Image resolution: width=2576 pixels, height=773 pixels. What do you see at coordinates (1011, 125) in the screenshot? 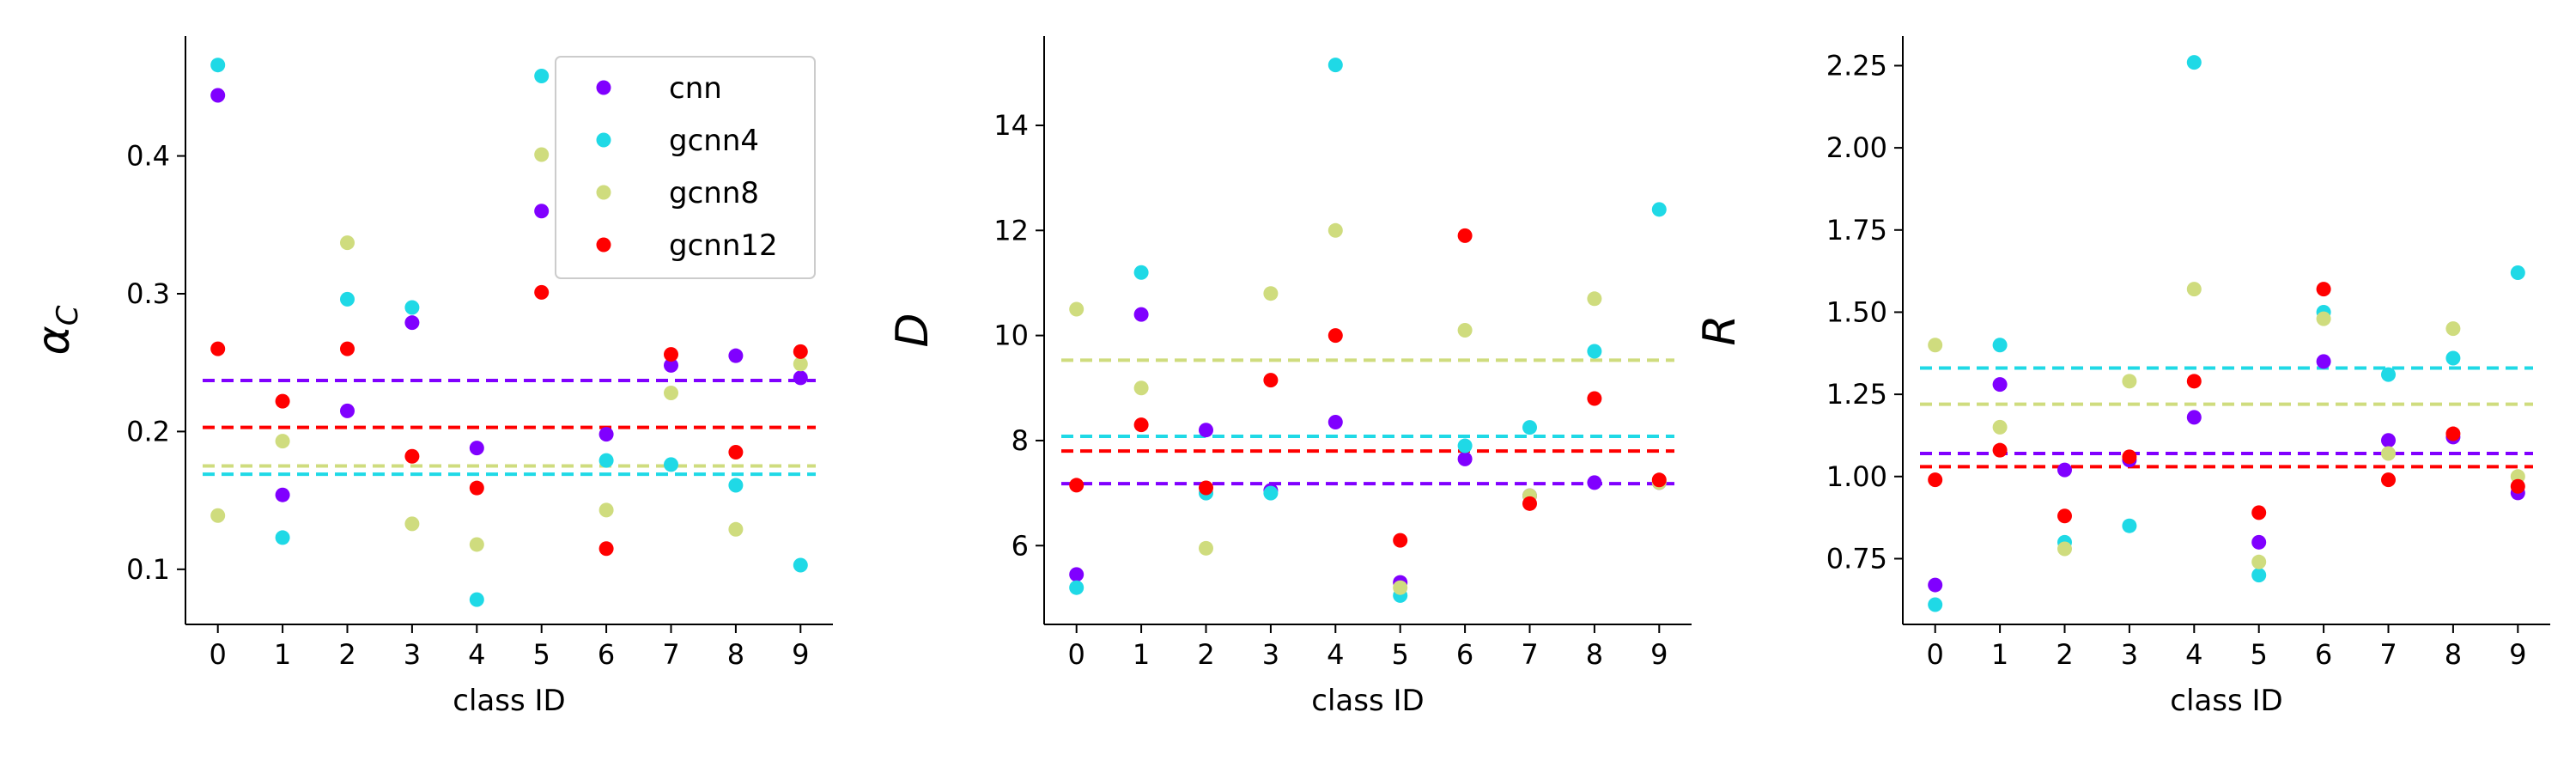
I see `y-tick-label: 14` at bounding box center [1011, 125].